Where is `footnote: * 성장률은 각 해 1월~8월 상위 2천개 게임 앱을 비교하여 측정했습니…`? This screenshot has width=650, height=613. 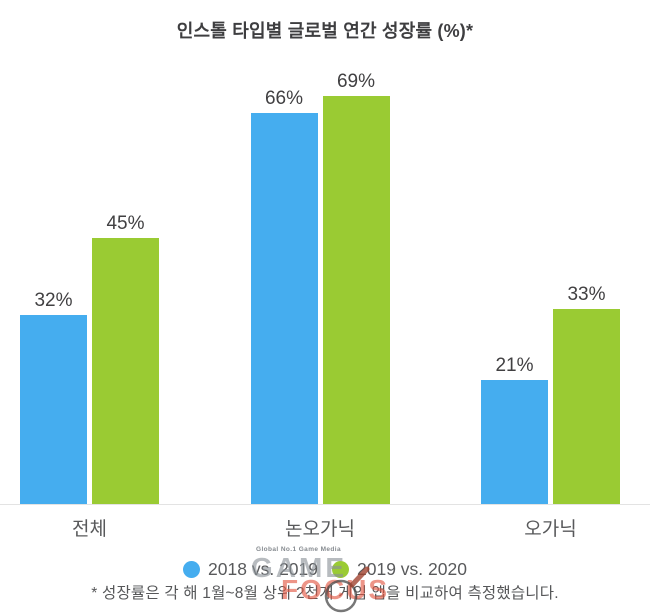 footnote: * 성장률은 각 해 1월~8월 상위 2천개 게임 앱을 비교하여 측정했습니… is located at coordinates (325, 593).